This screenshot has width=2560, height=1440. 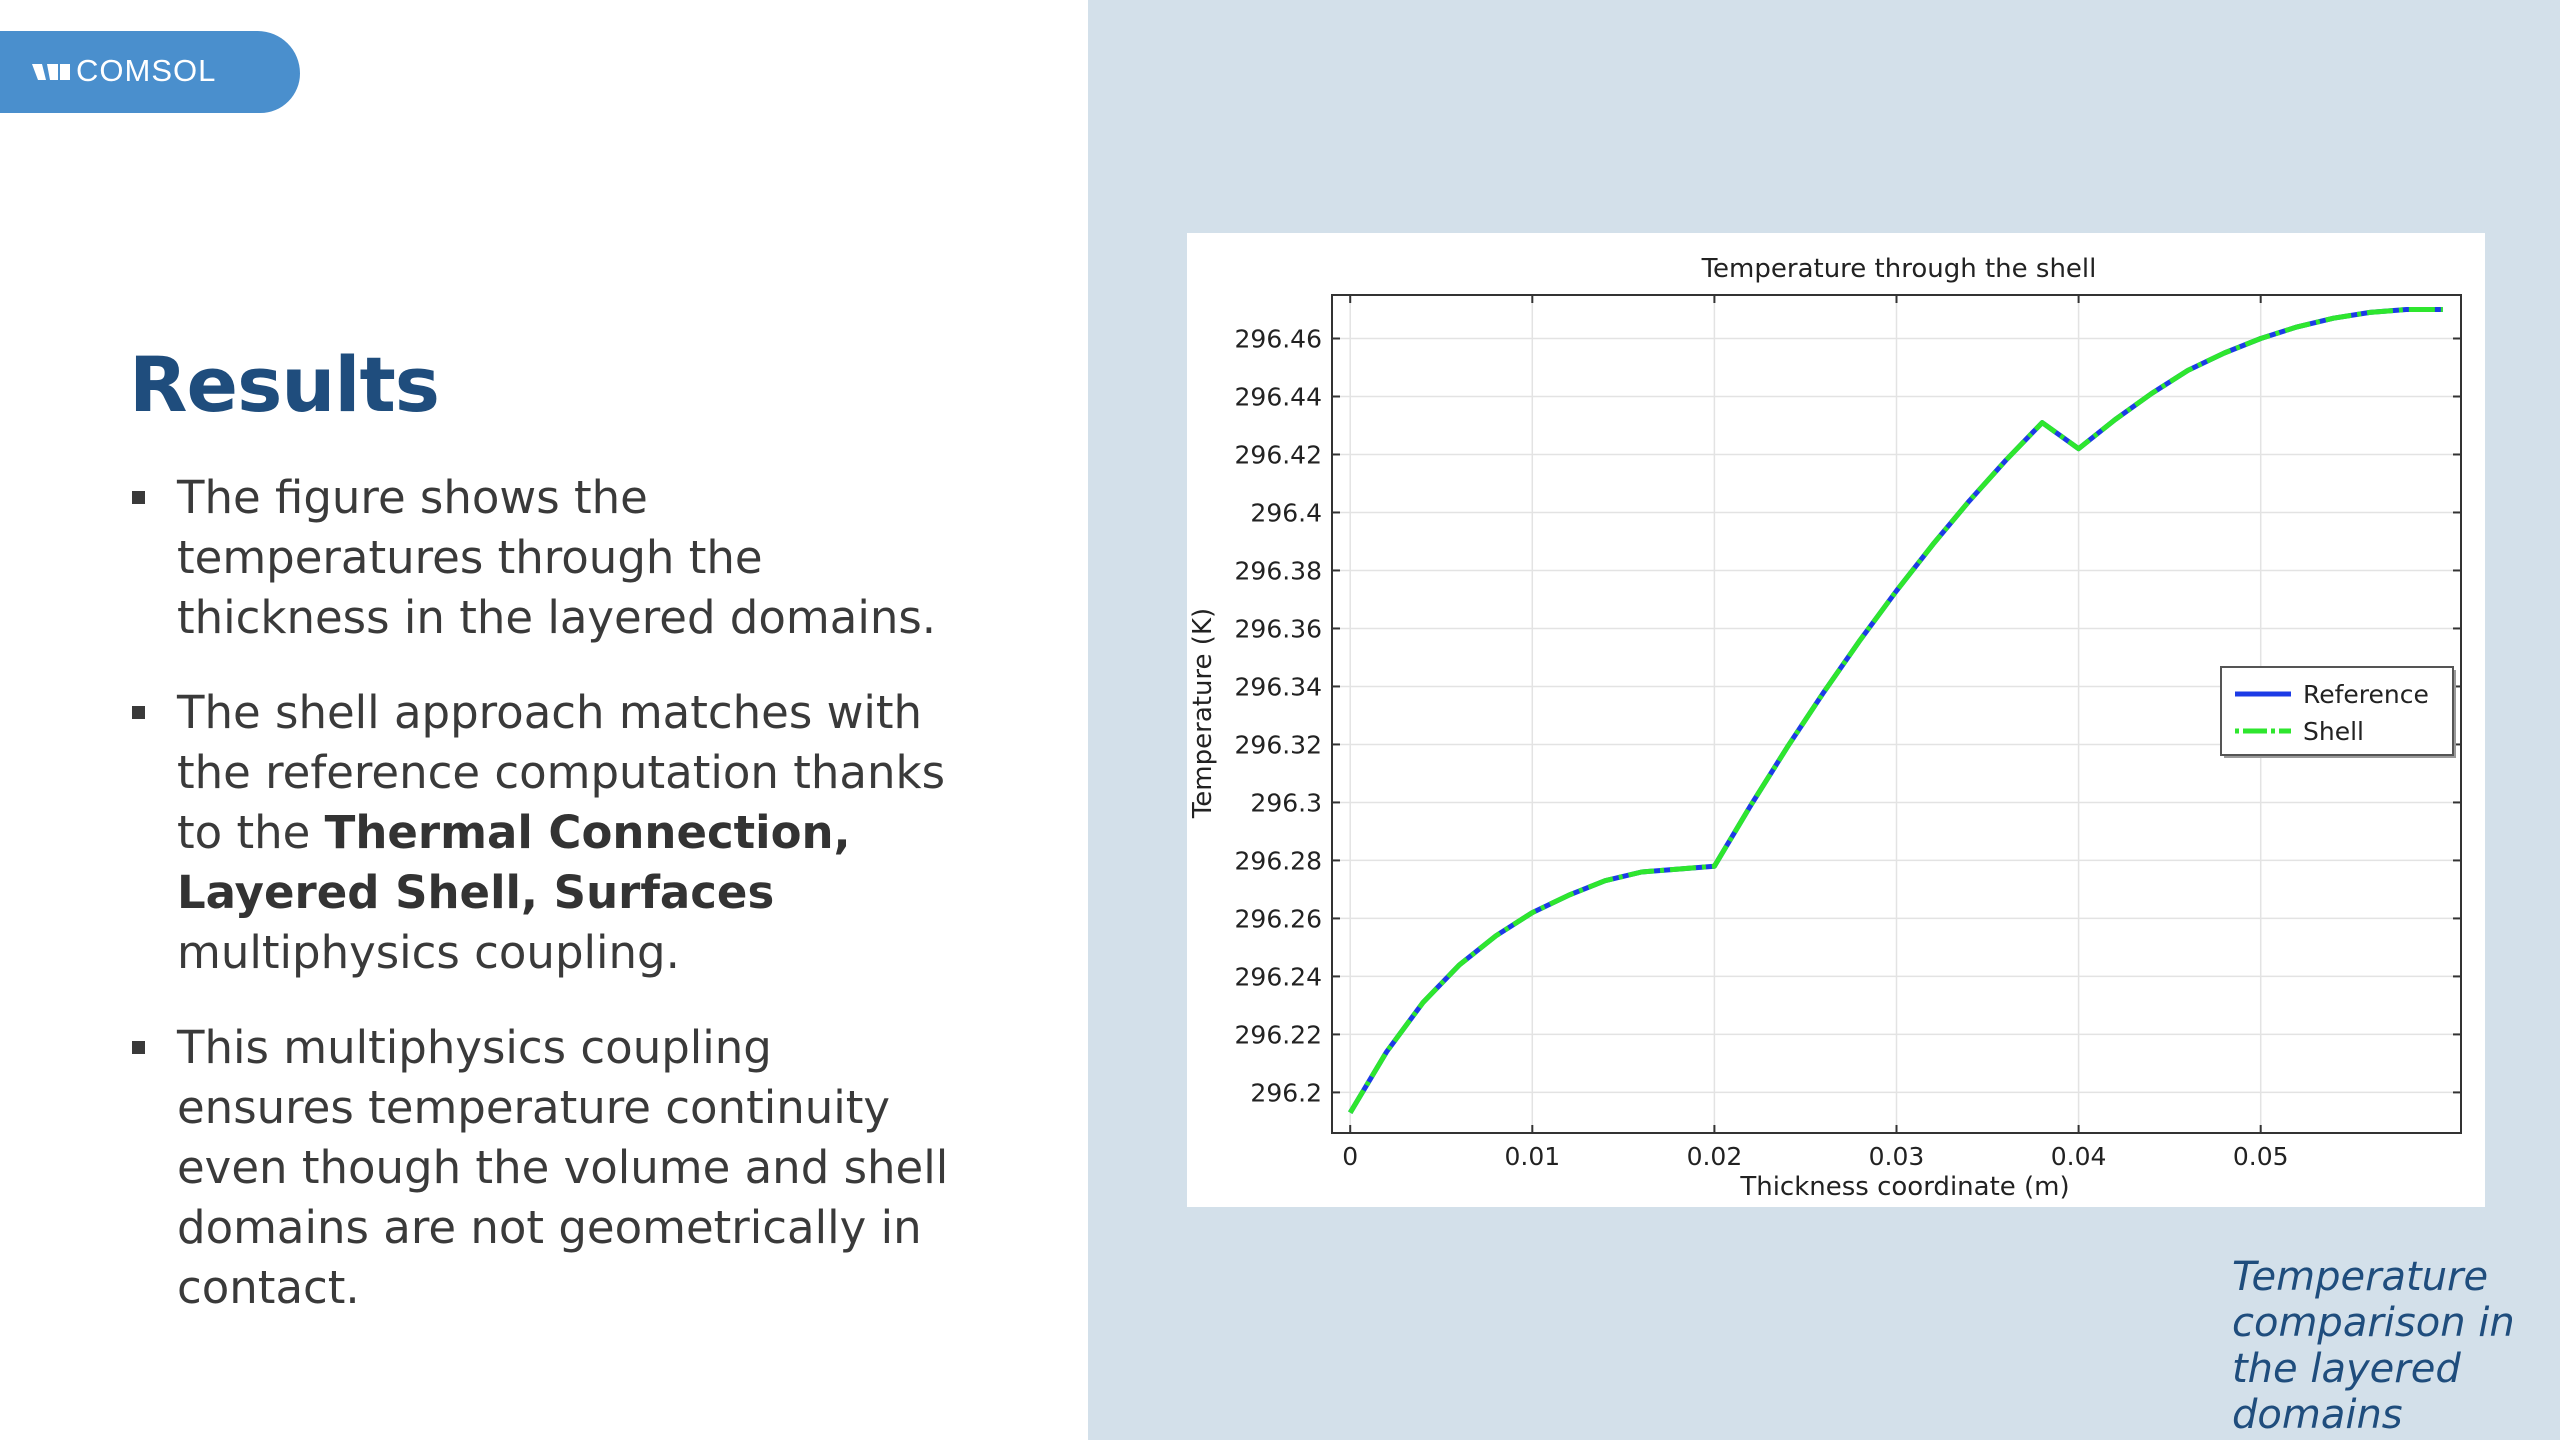 I want to click on x-tick-label: 0.04, so click(x=2079, y=1156).